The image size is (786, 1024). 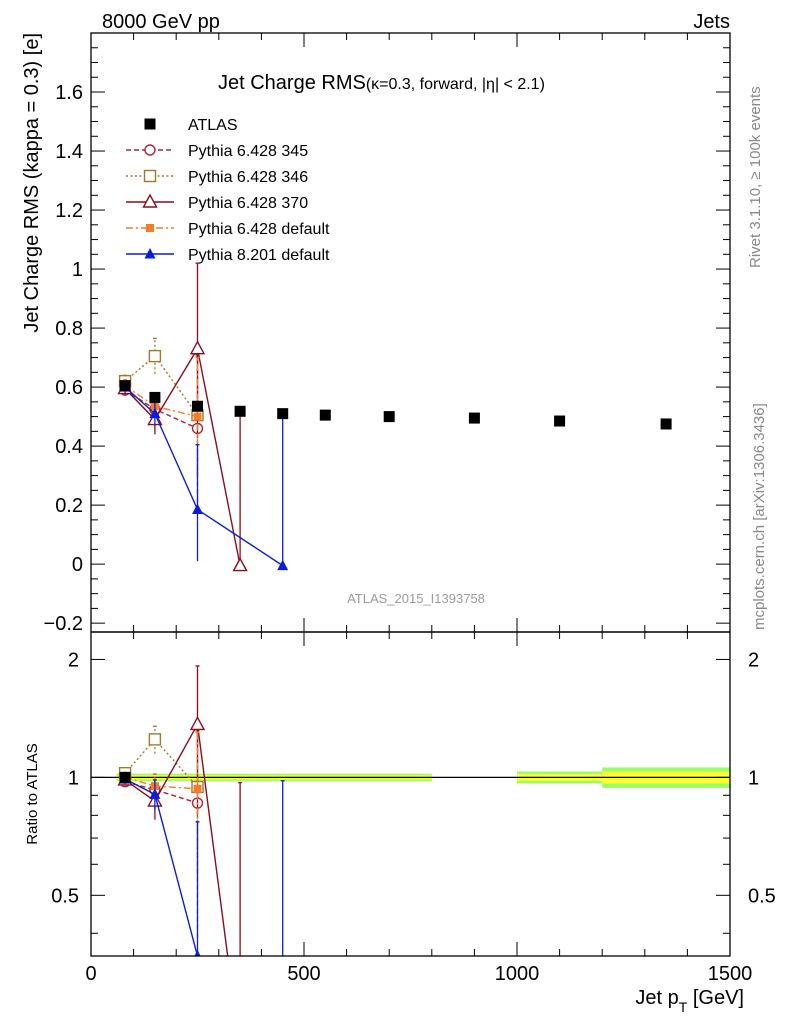 I want to click on ratio-y-tick-label: 1, so click(x=73, y=778).